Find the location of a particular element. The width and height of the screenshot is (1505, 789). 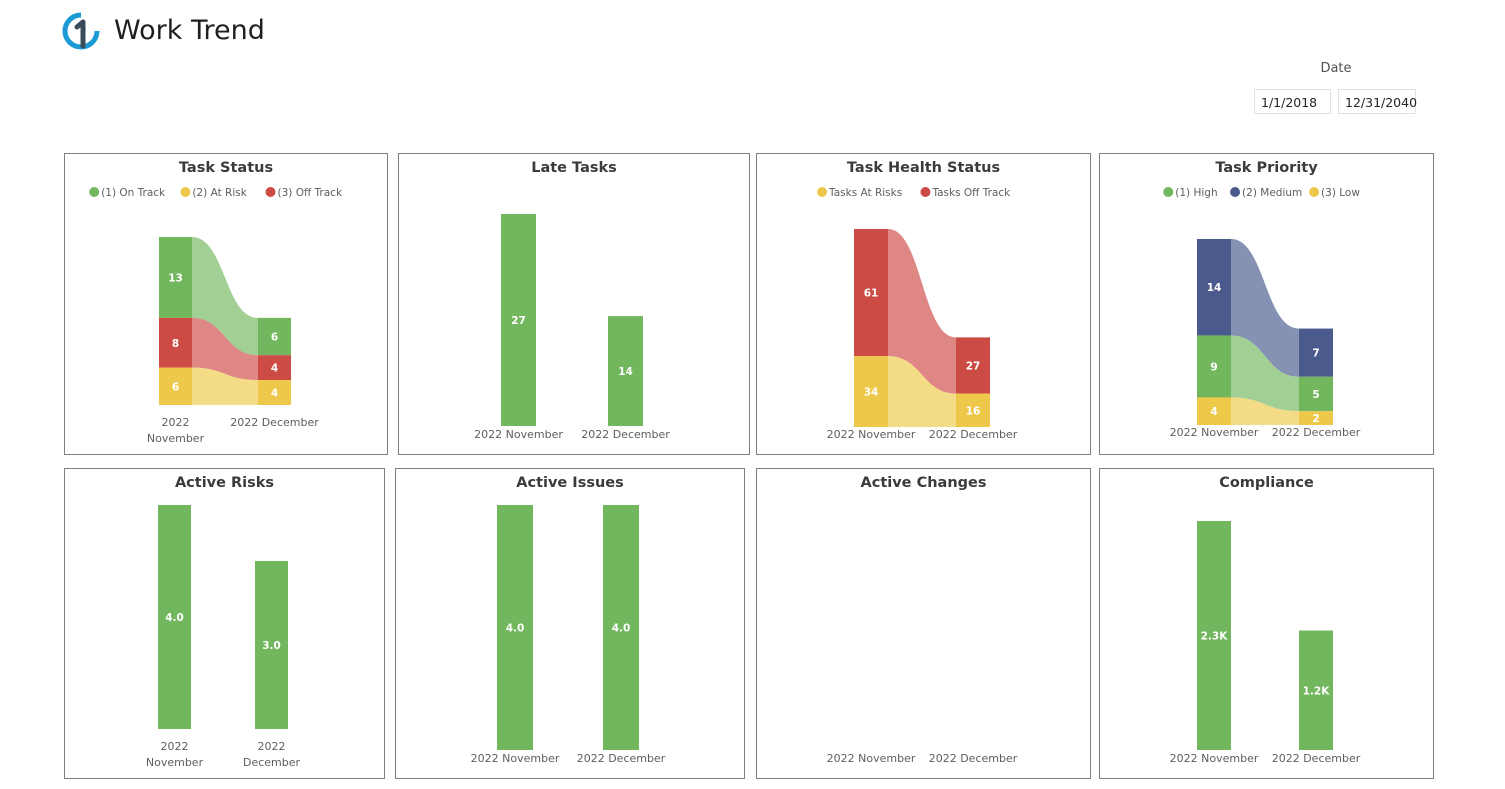

task-priority-data-label: 2 is located at coordinates (1315, 419).